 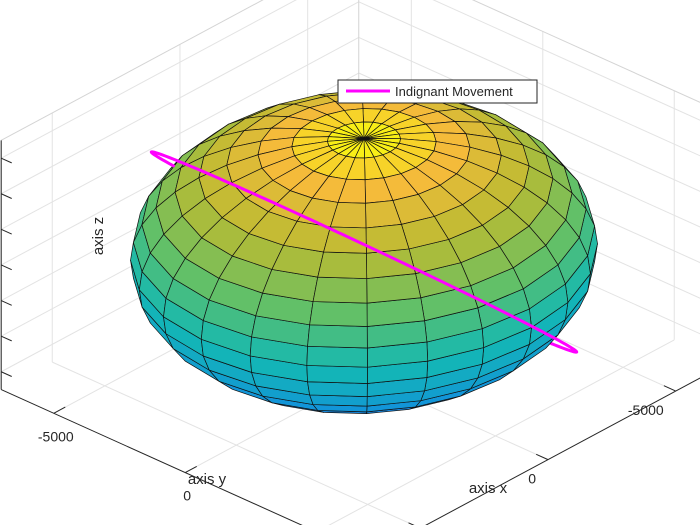 What do you see at coordinates (98, 236) in the screenshot?
I see `z-axis-label: axis z` at bounding box center [98, 236].